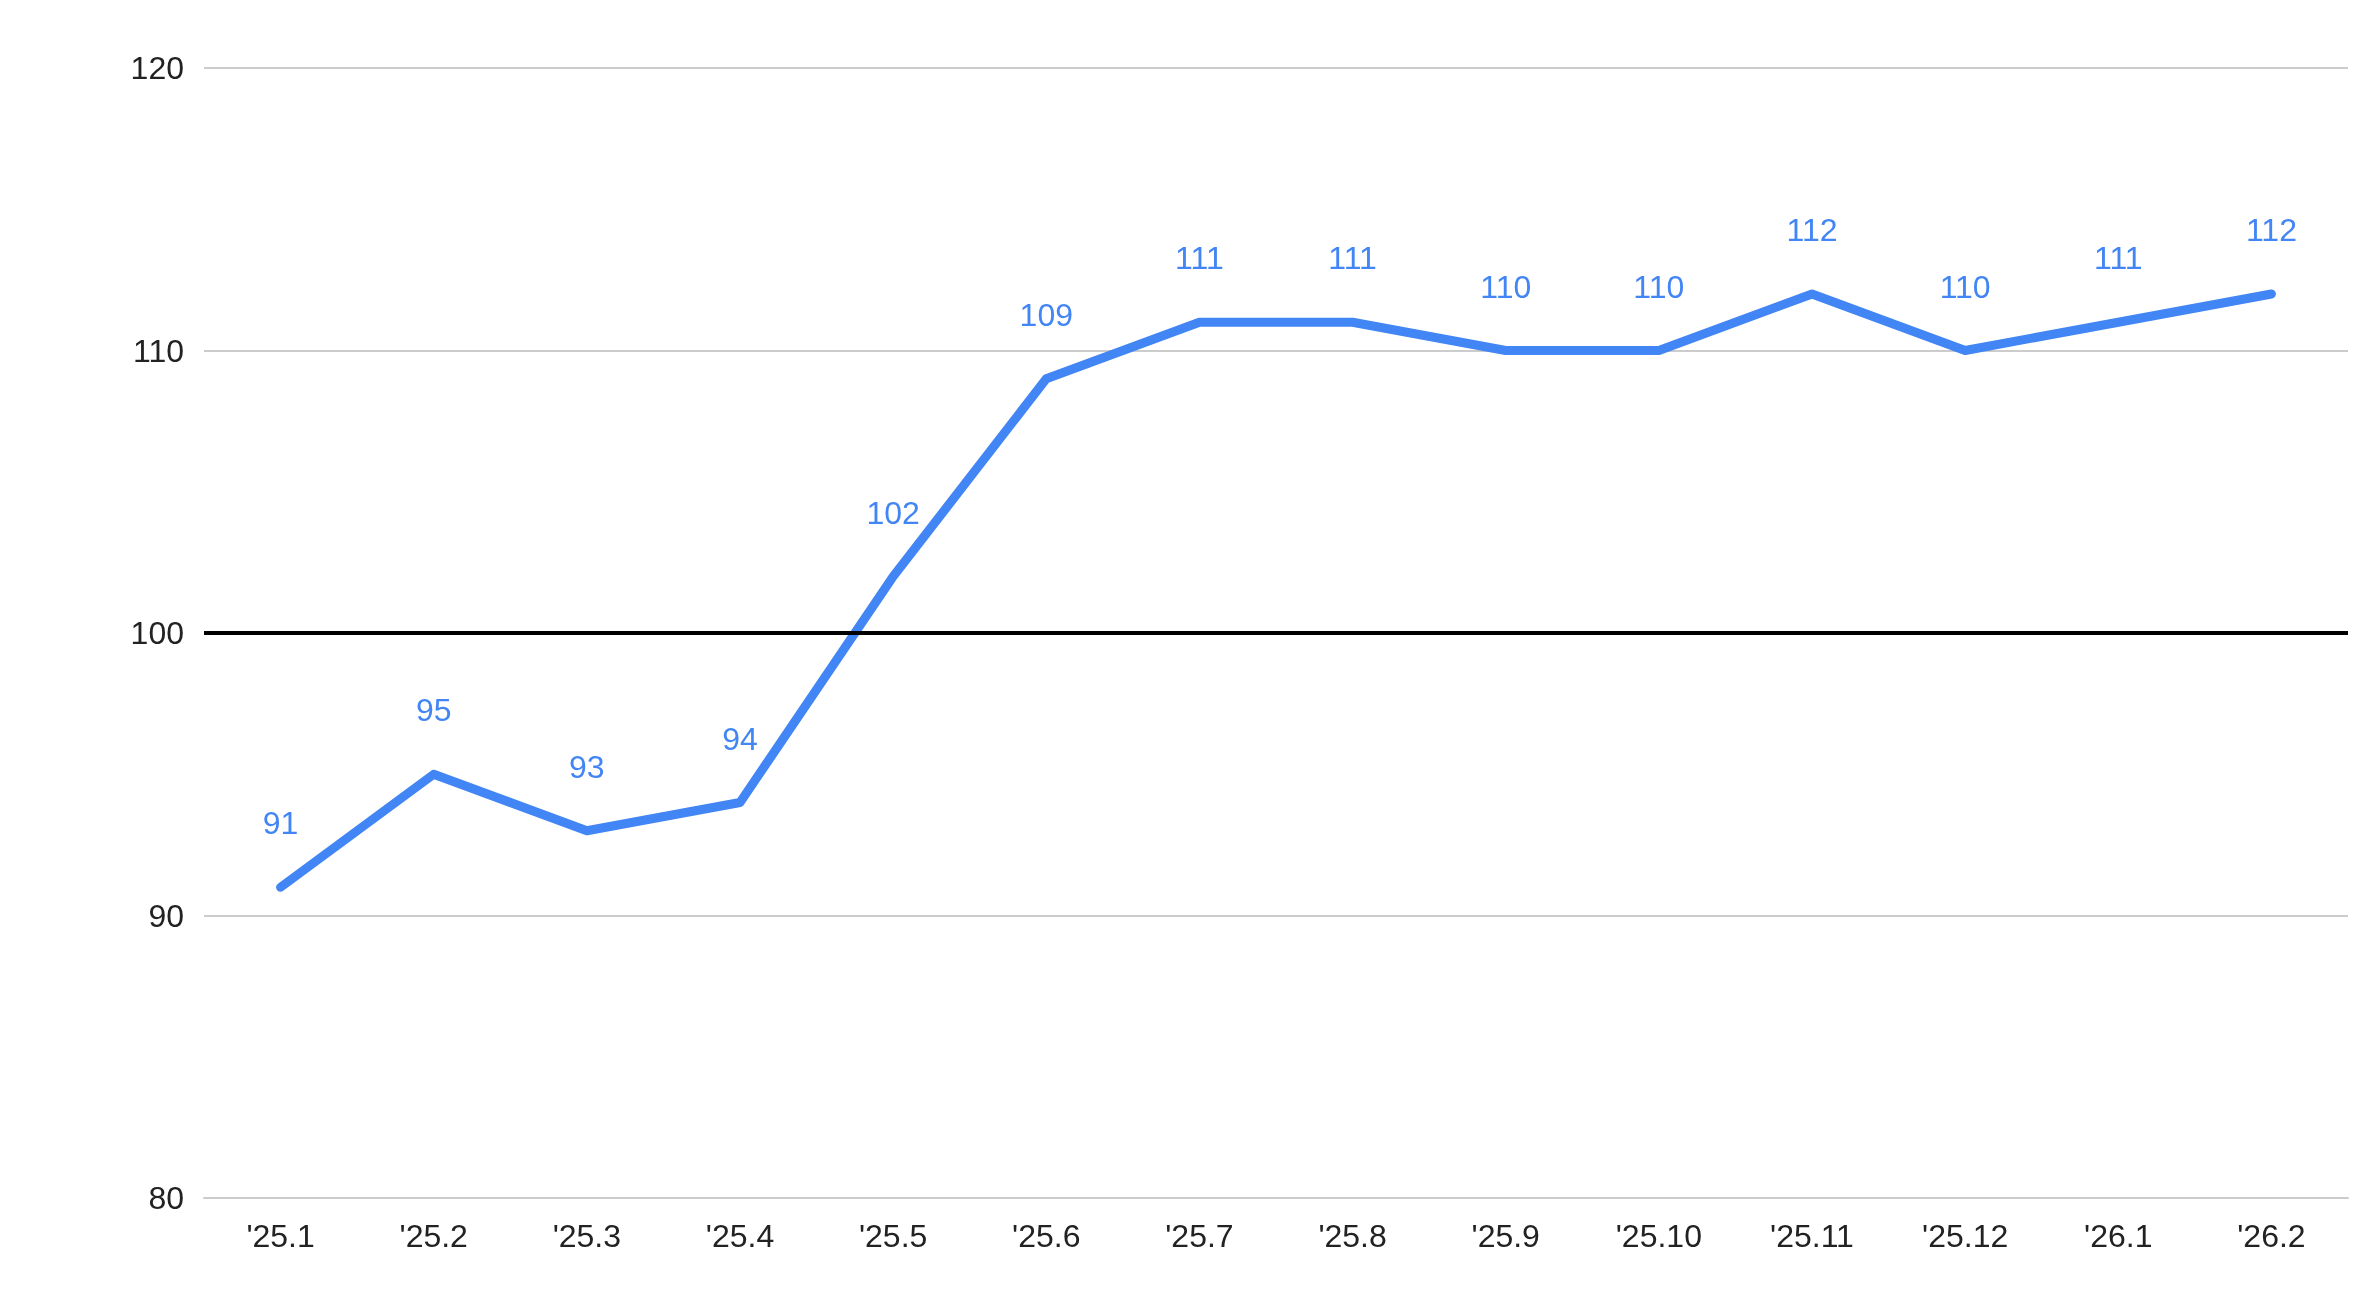  Describe the element at coordinates (2271, 1236) in the screenshot. I see `x-tick-label: '26.2` at that location.